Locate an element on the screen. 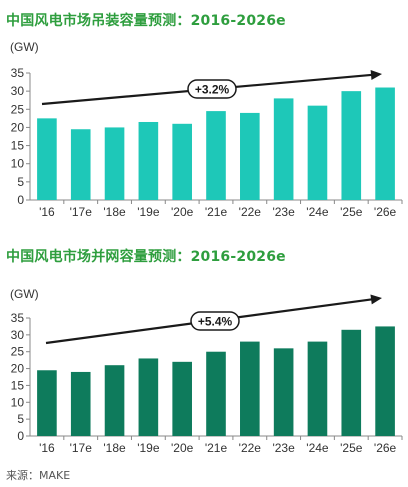  trend-label: +5.4% is located at coordinates (215, 322).